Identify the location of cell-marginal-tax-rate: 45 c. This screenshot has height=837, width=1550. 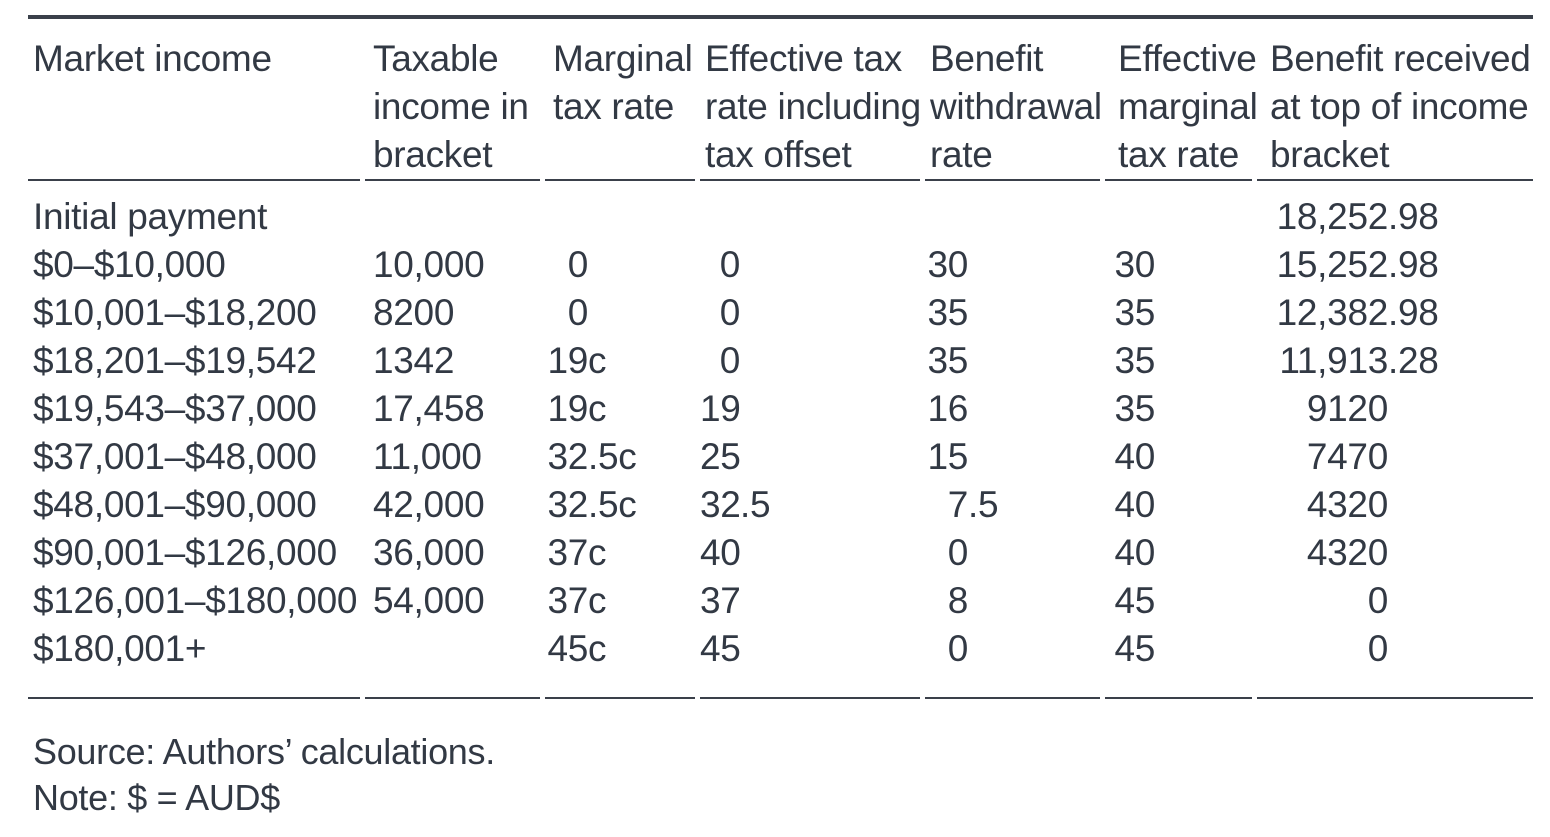
(577, 648).